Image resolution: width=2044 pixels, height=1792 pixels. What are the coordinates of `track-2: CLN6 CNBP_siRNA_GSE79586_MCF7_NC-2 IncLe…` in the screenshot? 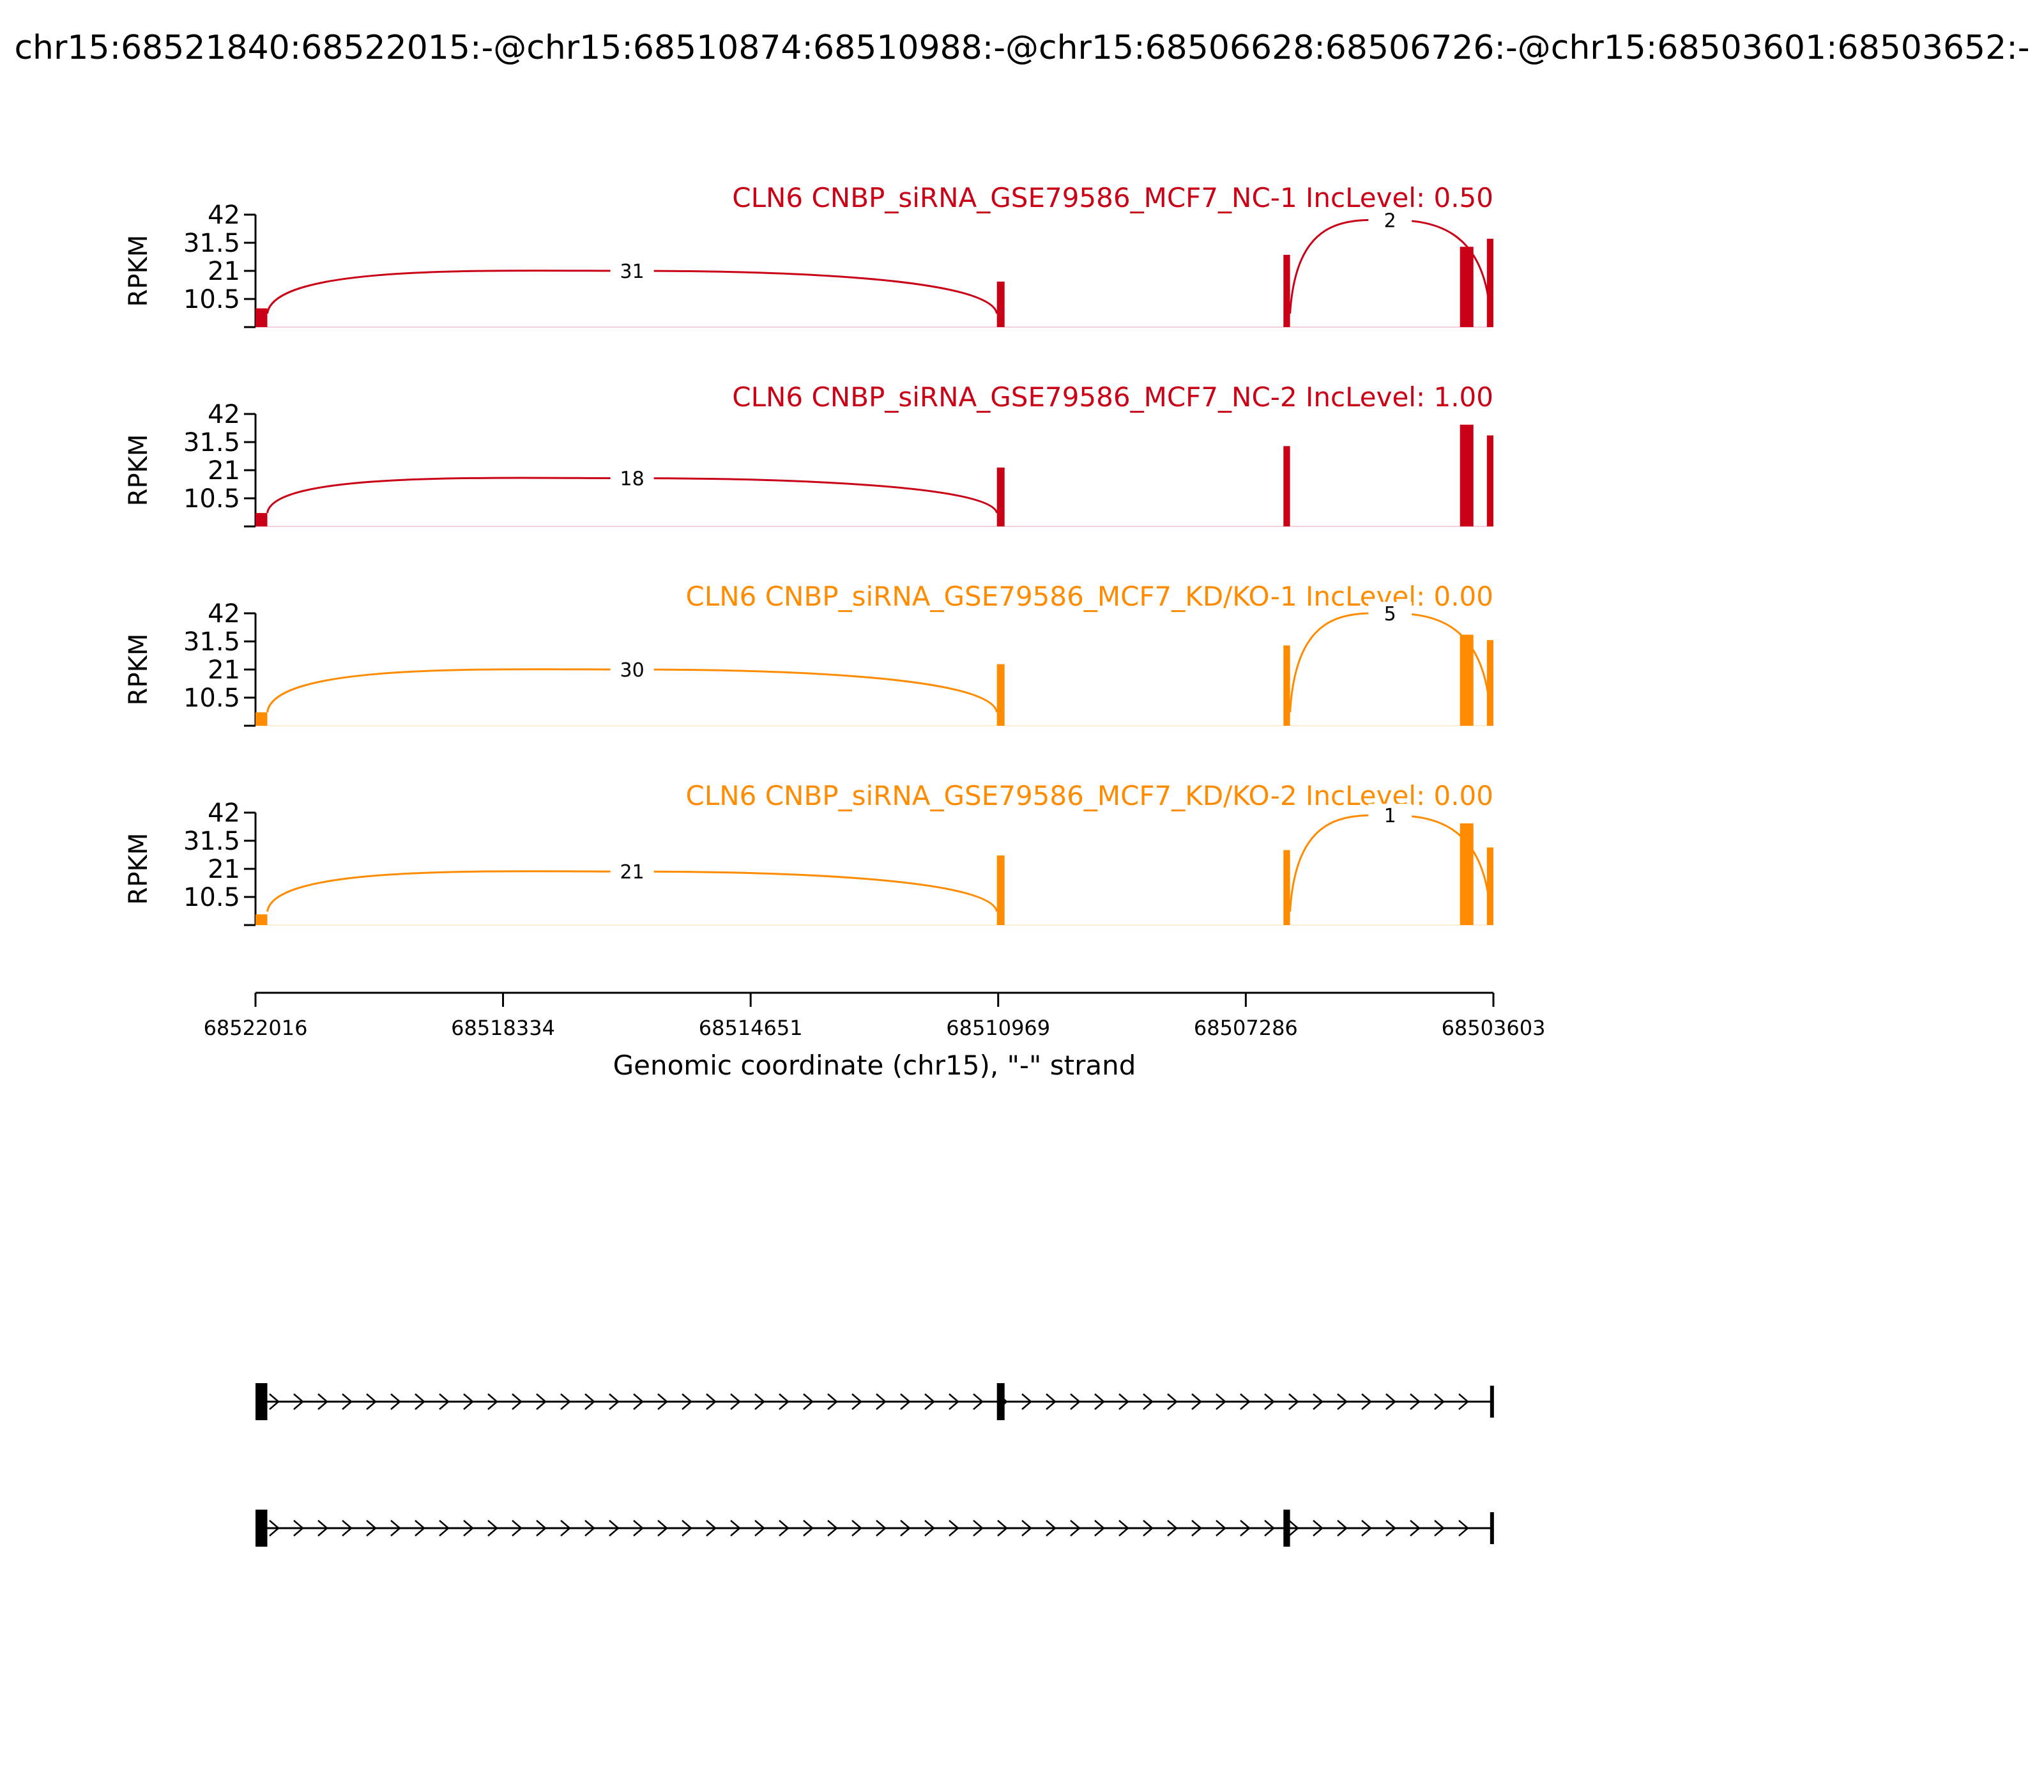 It's located at (808, 455).